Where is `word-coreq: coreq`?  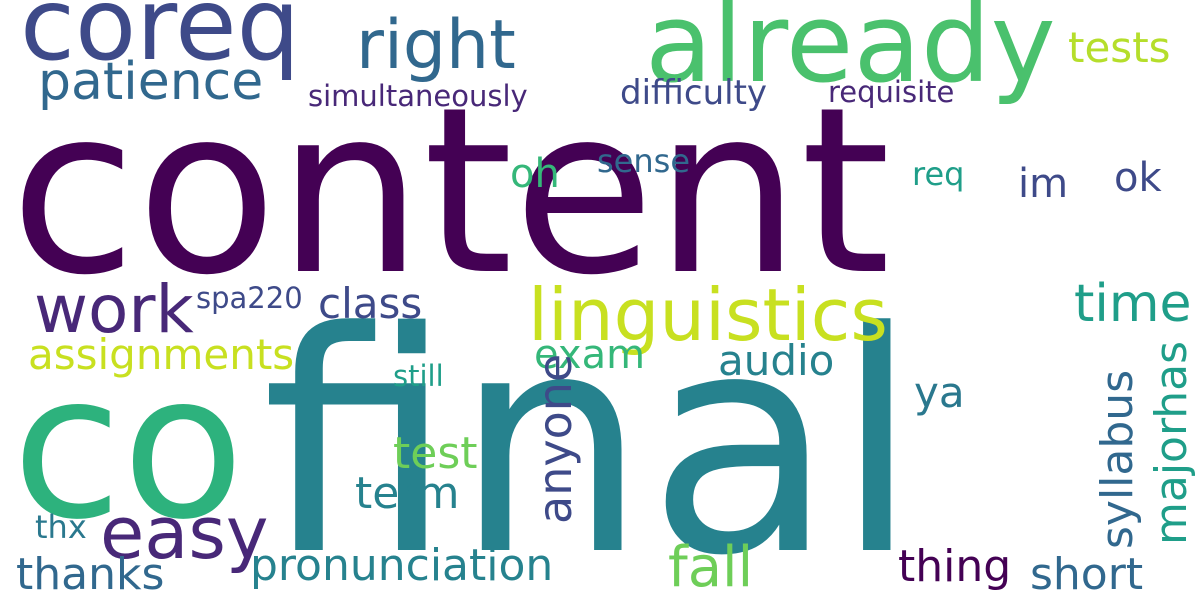
word-coreq: coreq is located at coordinates (160, 41).